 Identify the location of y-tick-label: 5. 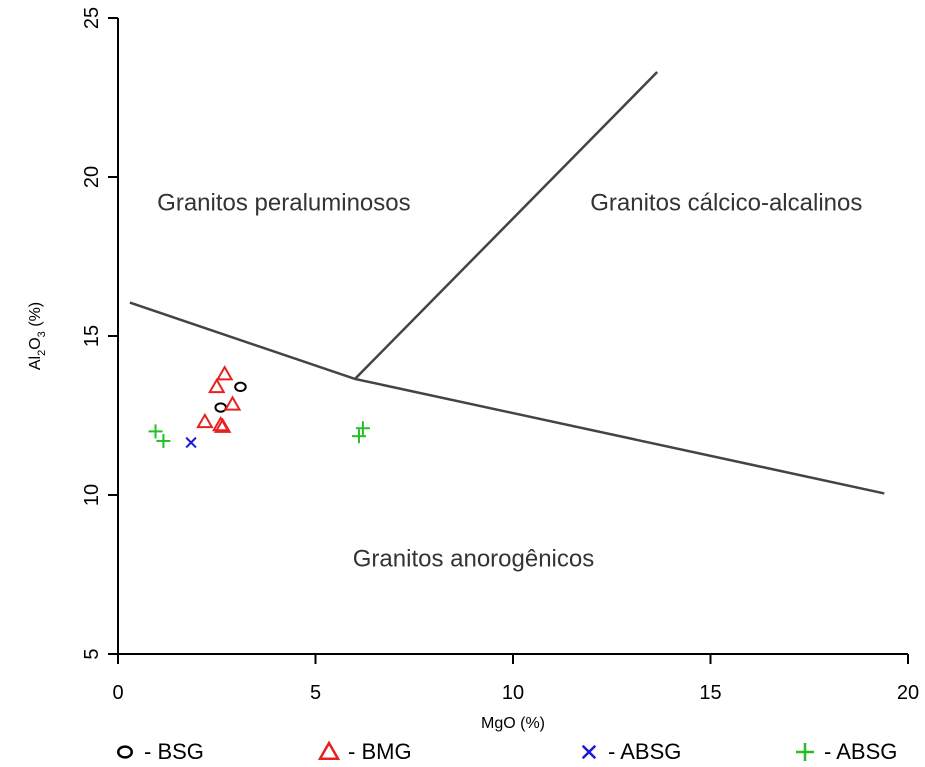
(92, 653).